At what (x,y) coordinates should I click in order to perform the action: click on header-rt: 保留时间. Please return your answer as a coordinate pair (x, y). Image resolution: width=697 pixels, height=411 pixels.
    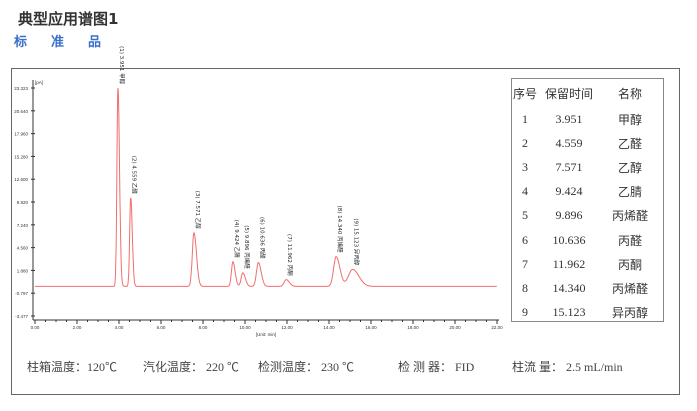
    Looking at the image, I should click on (568, 93).